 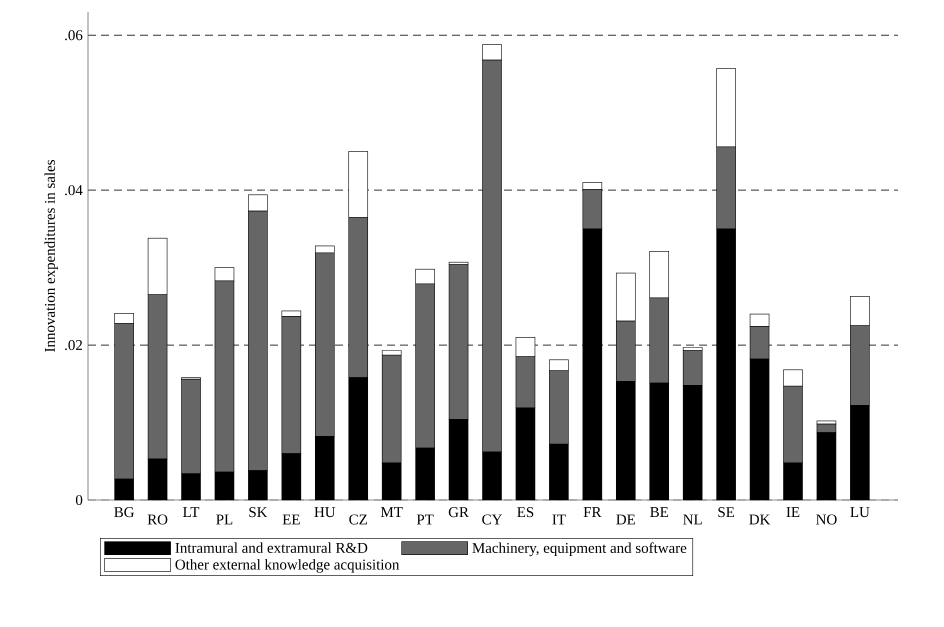 I want to click on legend-label: Intramural and extramural R&D, so click(x=271, y=547).